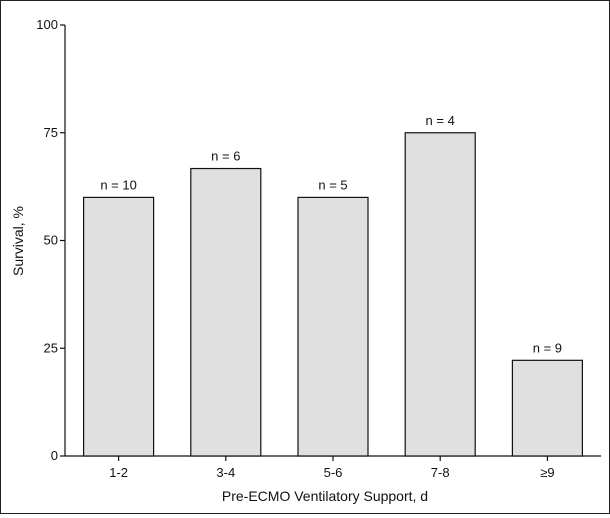 This screenshot has height=518, width=610. I want to click on bar-data-label: n = 5, so click(332, 184).